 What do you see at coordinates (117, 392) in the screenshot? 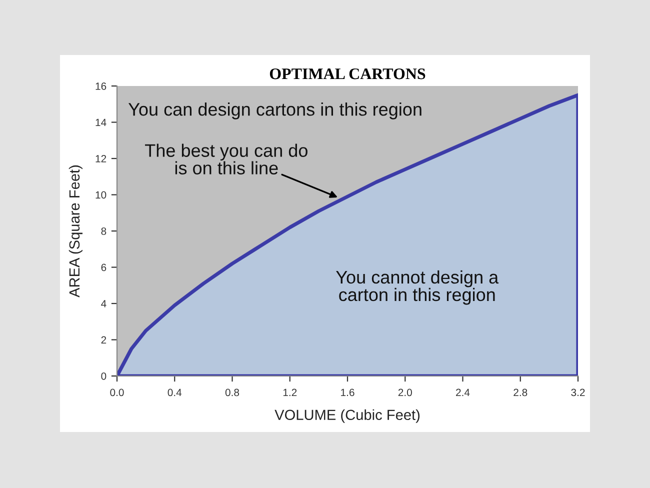
I see `x-tick-label: 0.0` at bounding box center [117, 392].